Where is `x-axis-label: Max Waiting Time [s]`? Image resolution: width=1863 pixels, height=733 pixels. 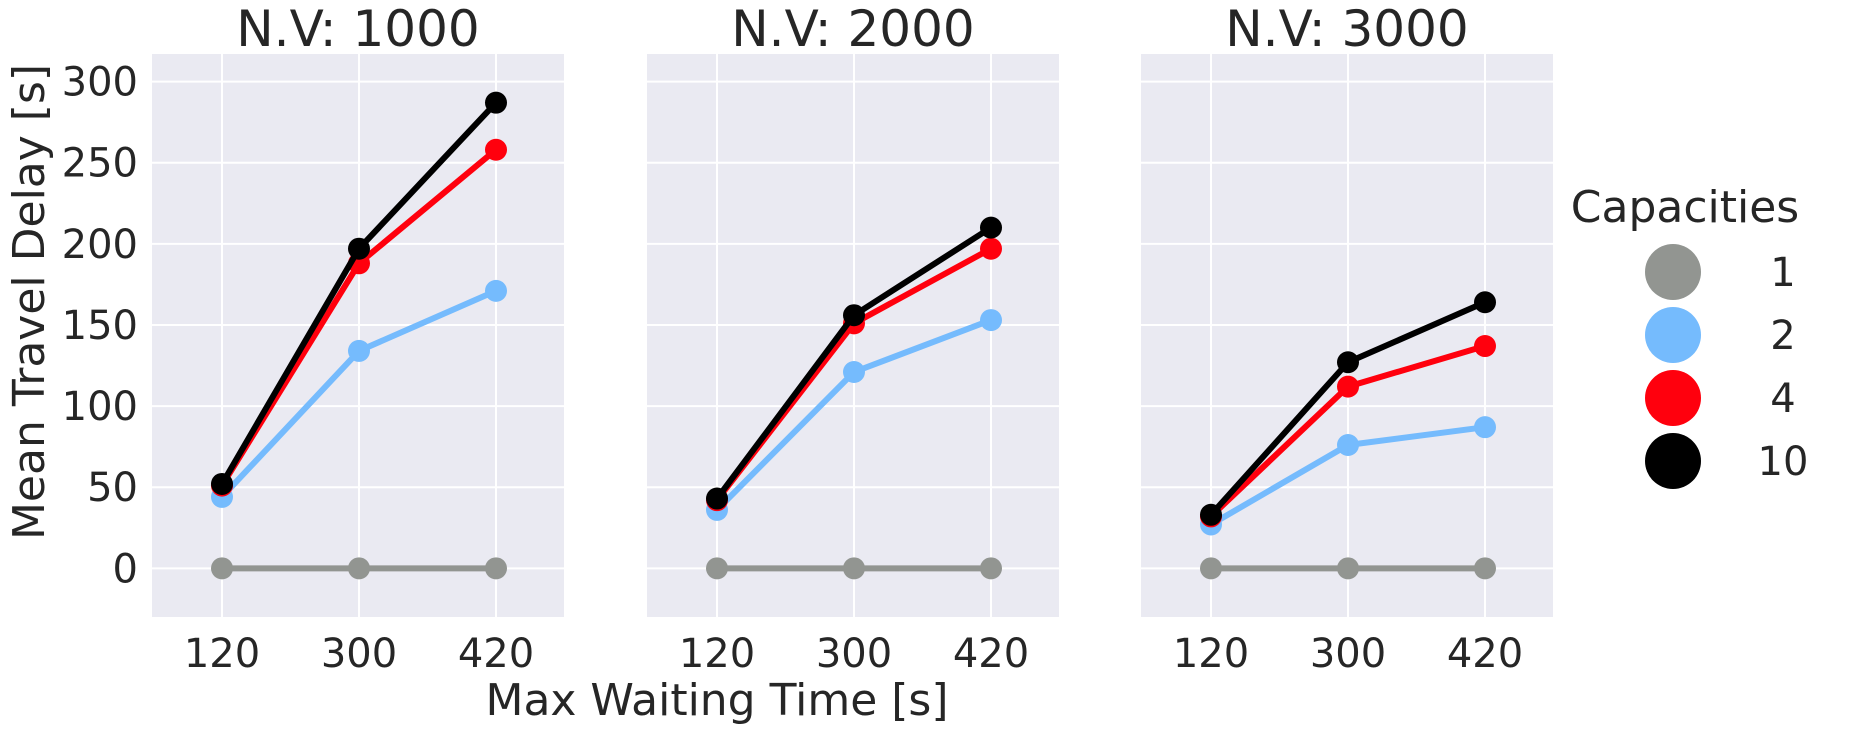 x-axis-label: Max Waiting Time [s] is located at coordinates (716, 700).